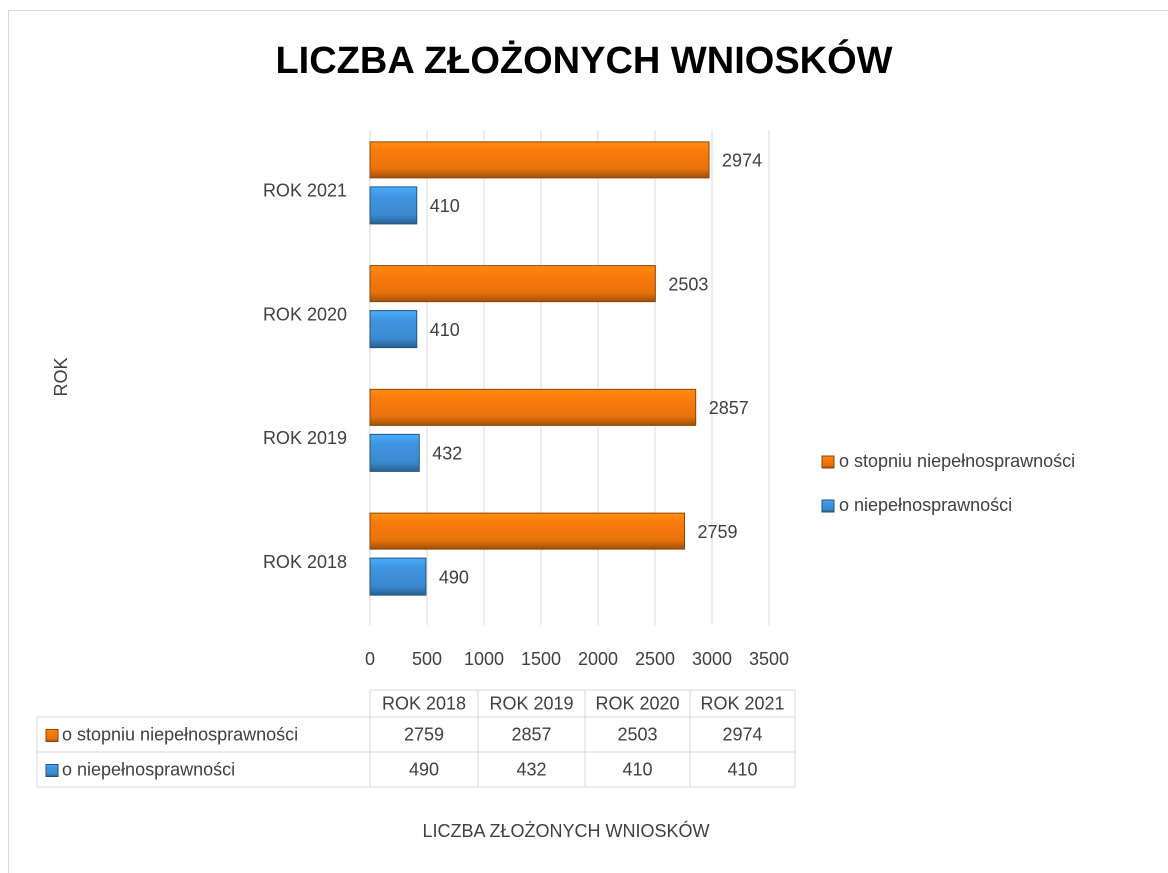  I want to click on y-tick-label: ROK 2021, so click(305, 191).